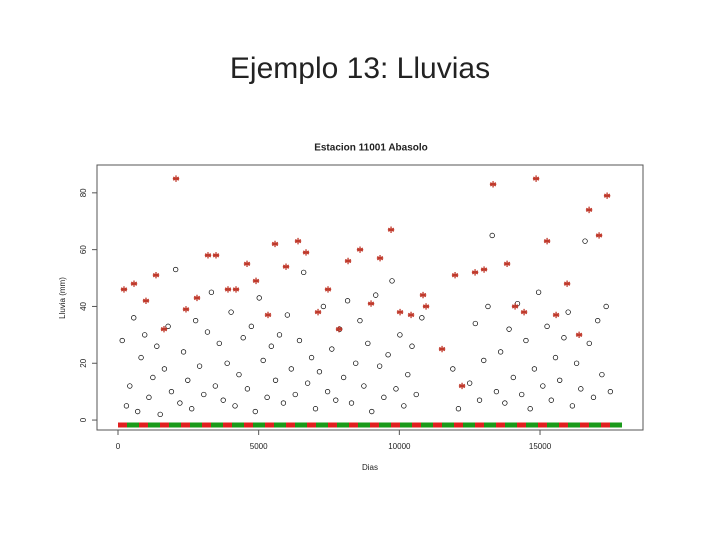 This screenshot has height=540, width=720. Describe the element at coordinates (83, 305) in the screenshot. I see `y-tick-label: 40` at that location.